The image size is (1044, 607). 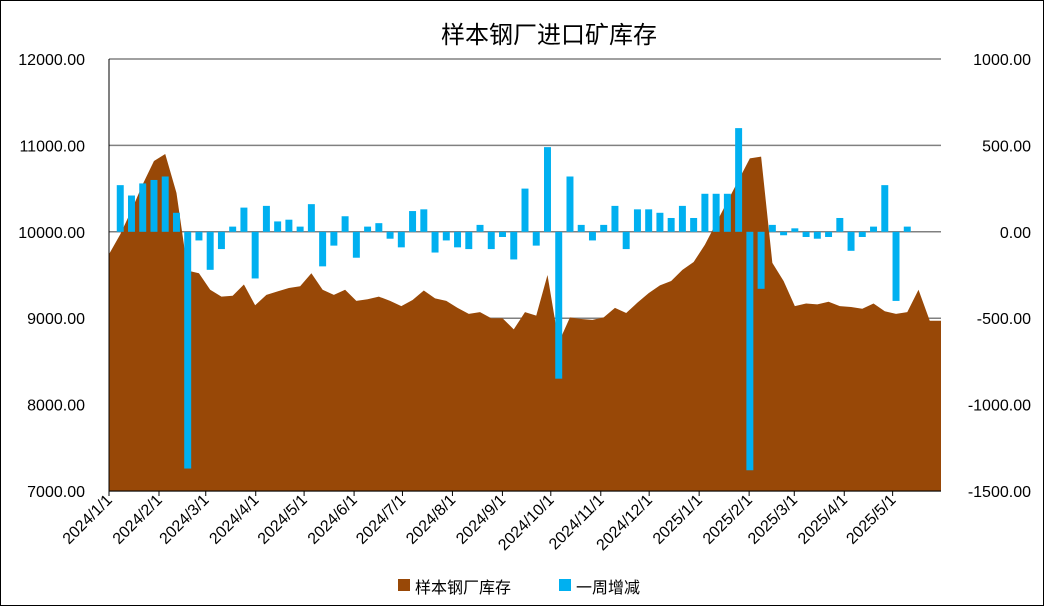 What do you see at coordinates (51, 233) in the screenshot?
I see `left-tick-label: 10000.00` at bounding box center [51, 233].